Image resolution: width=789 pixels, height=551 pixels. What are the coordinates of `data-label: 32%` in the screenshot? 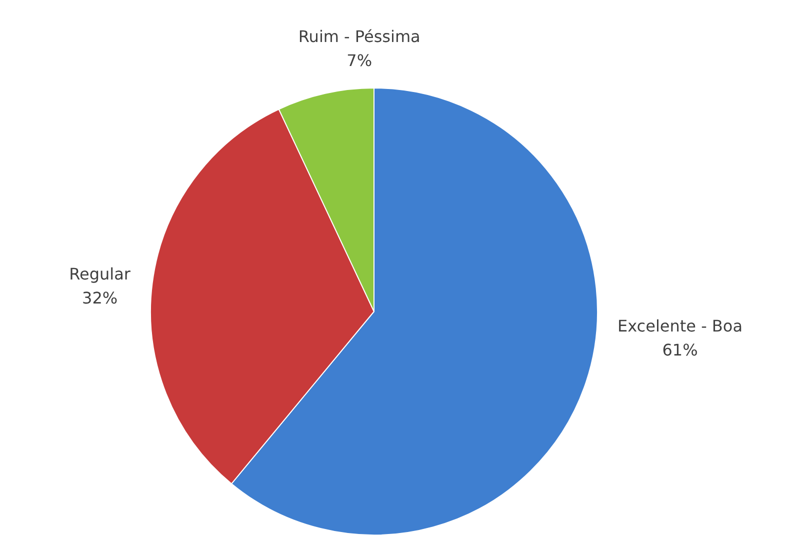 It's located at (100, 298).